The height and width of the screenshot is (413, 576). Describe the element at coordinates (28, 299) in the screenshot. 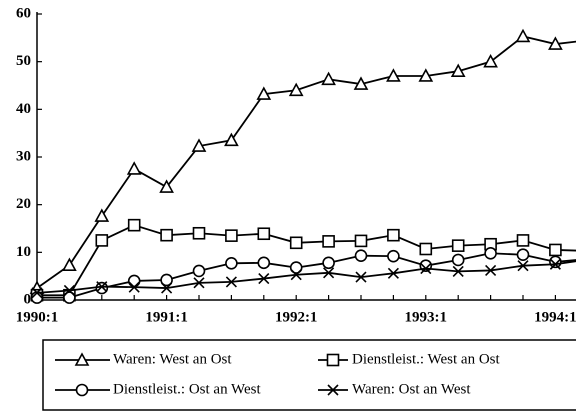

I see `y-tick-label: 0` at that location.